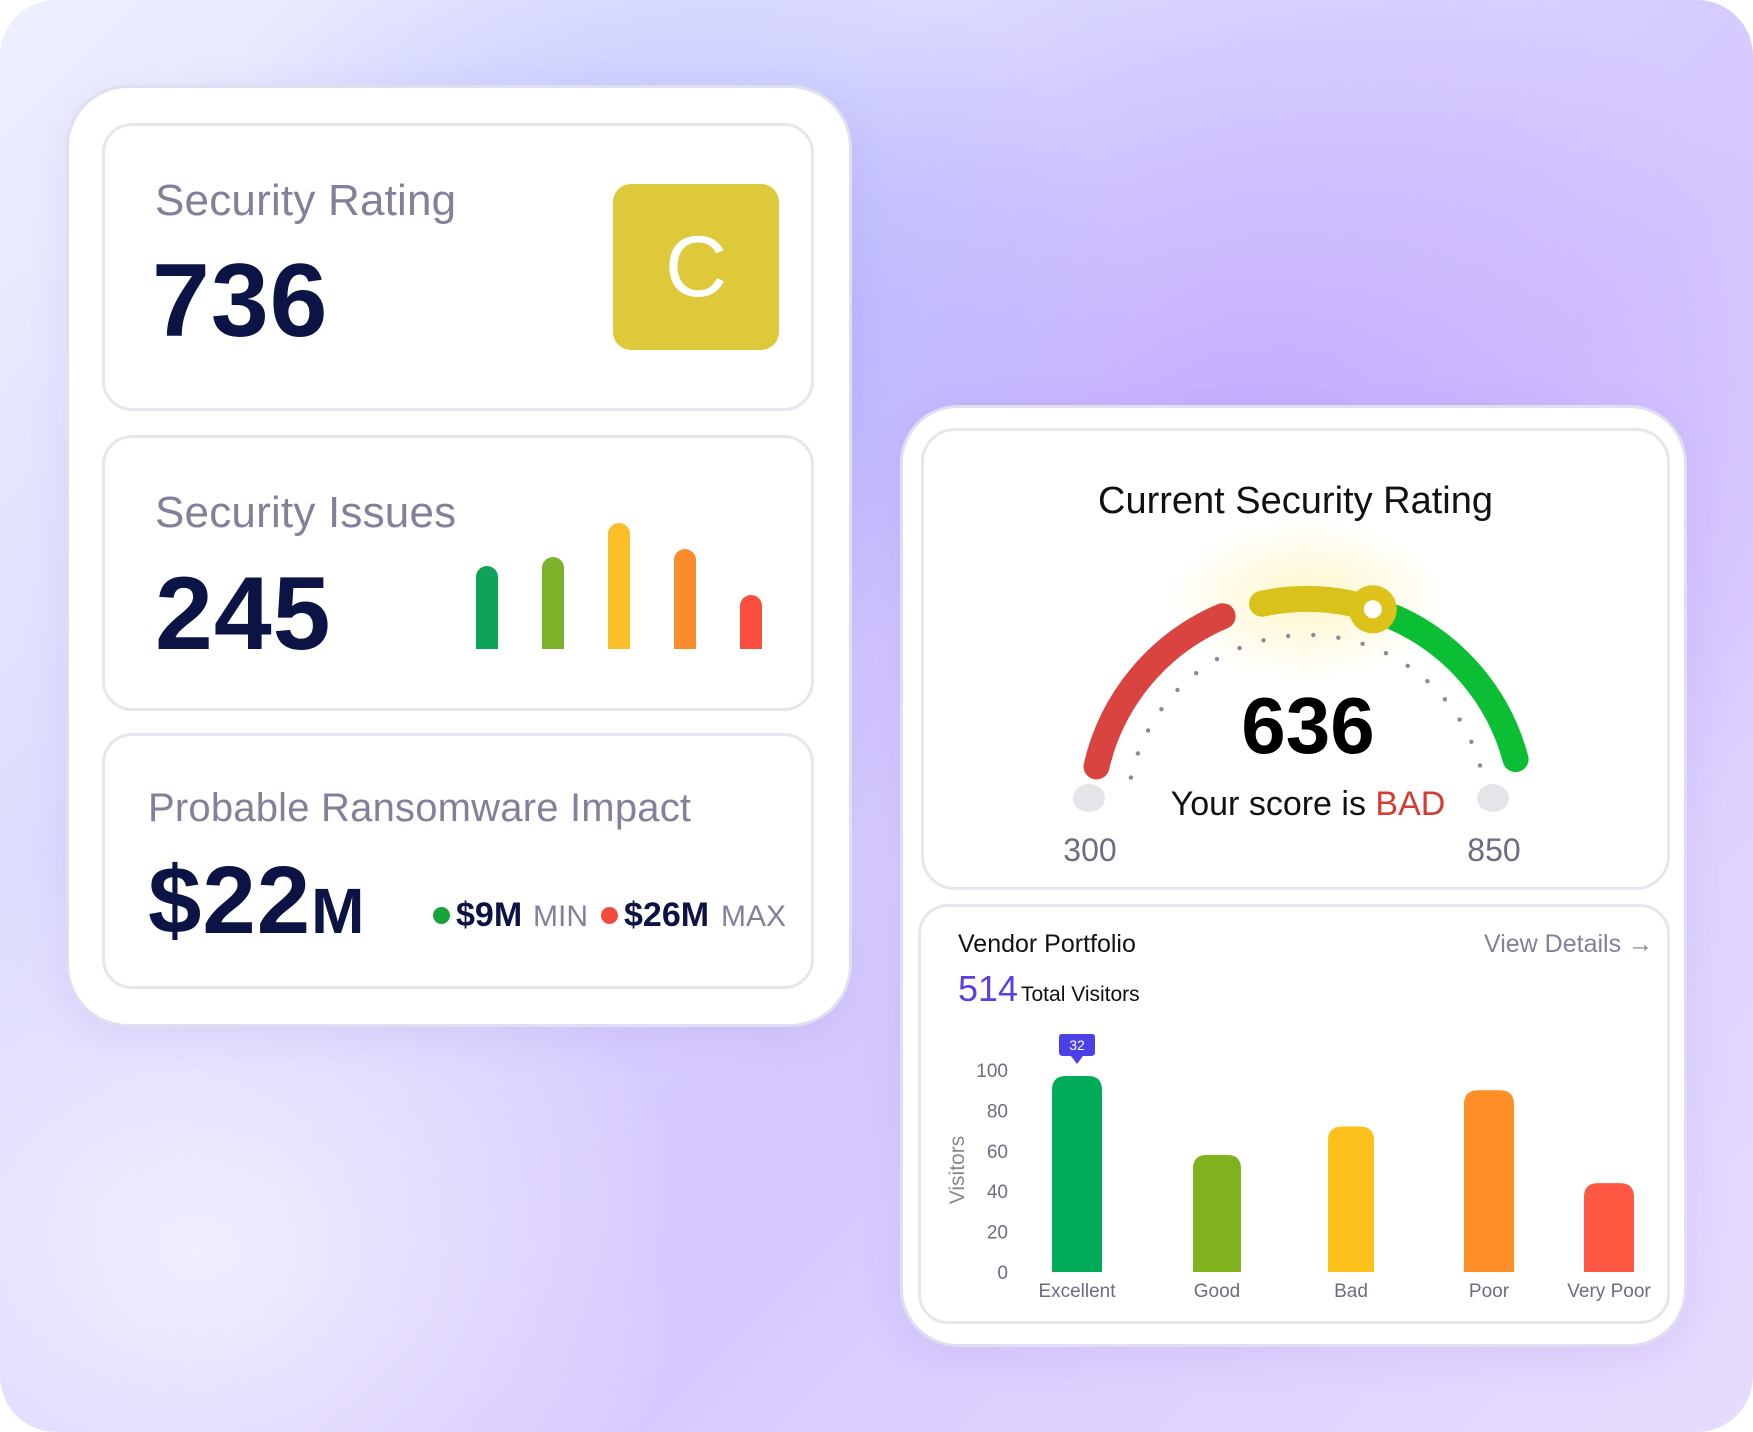  Describe the element at coordinates (988, 988) in the screenshot. I see `total-visitors-count: 514` at that location.